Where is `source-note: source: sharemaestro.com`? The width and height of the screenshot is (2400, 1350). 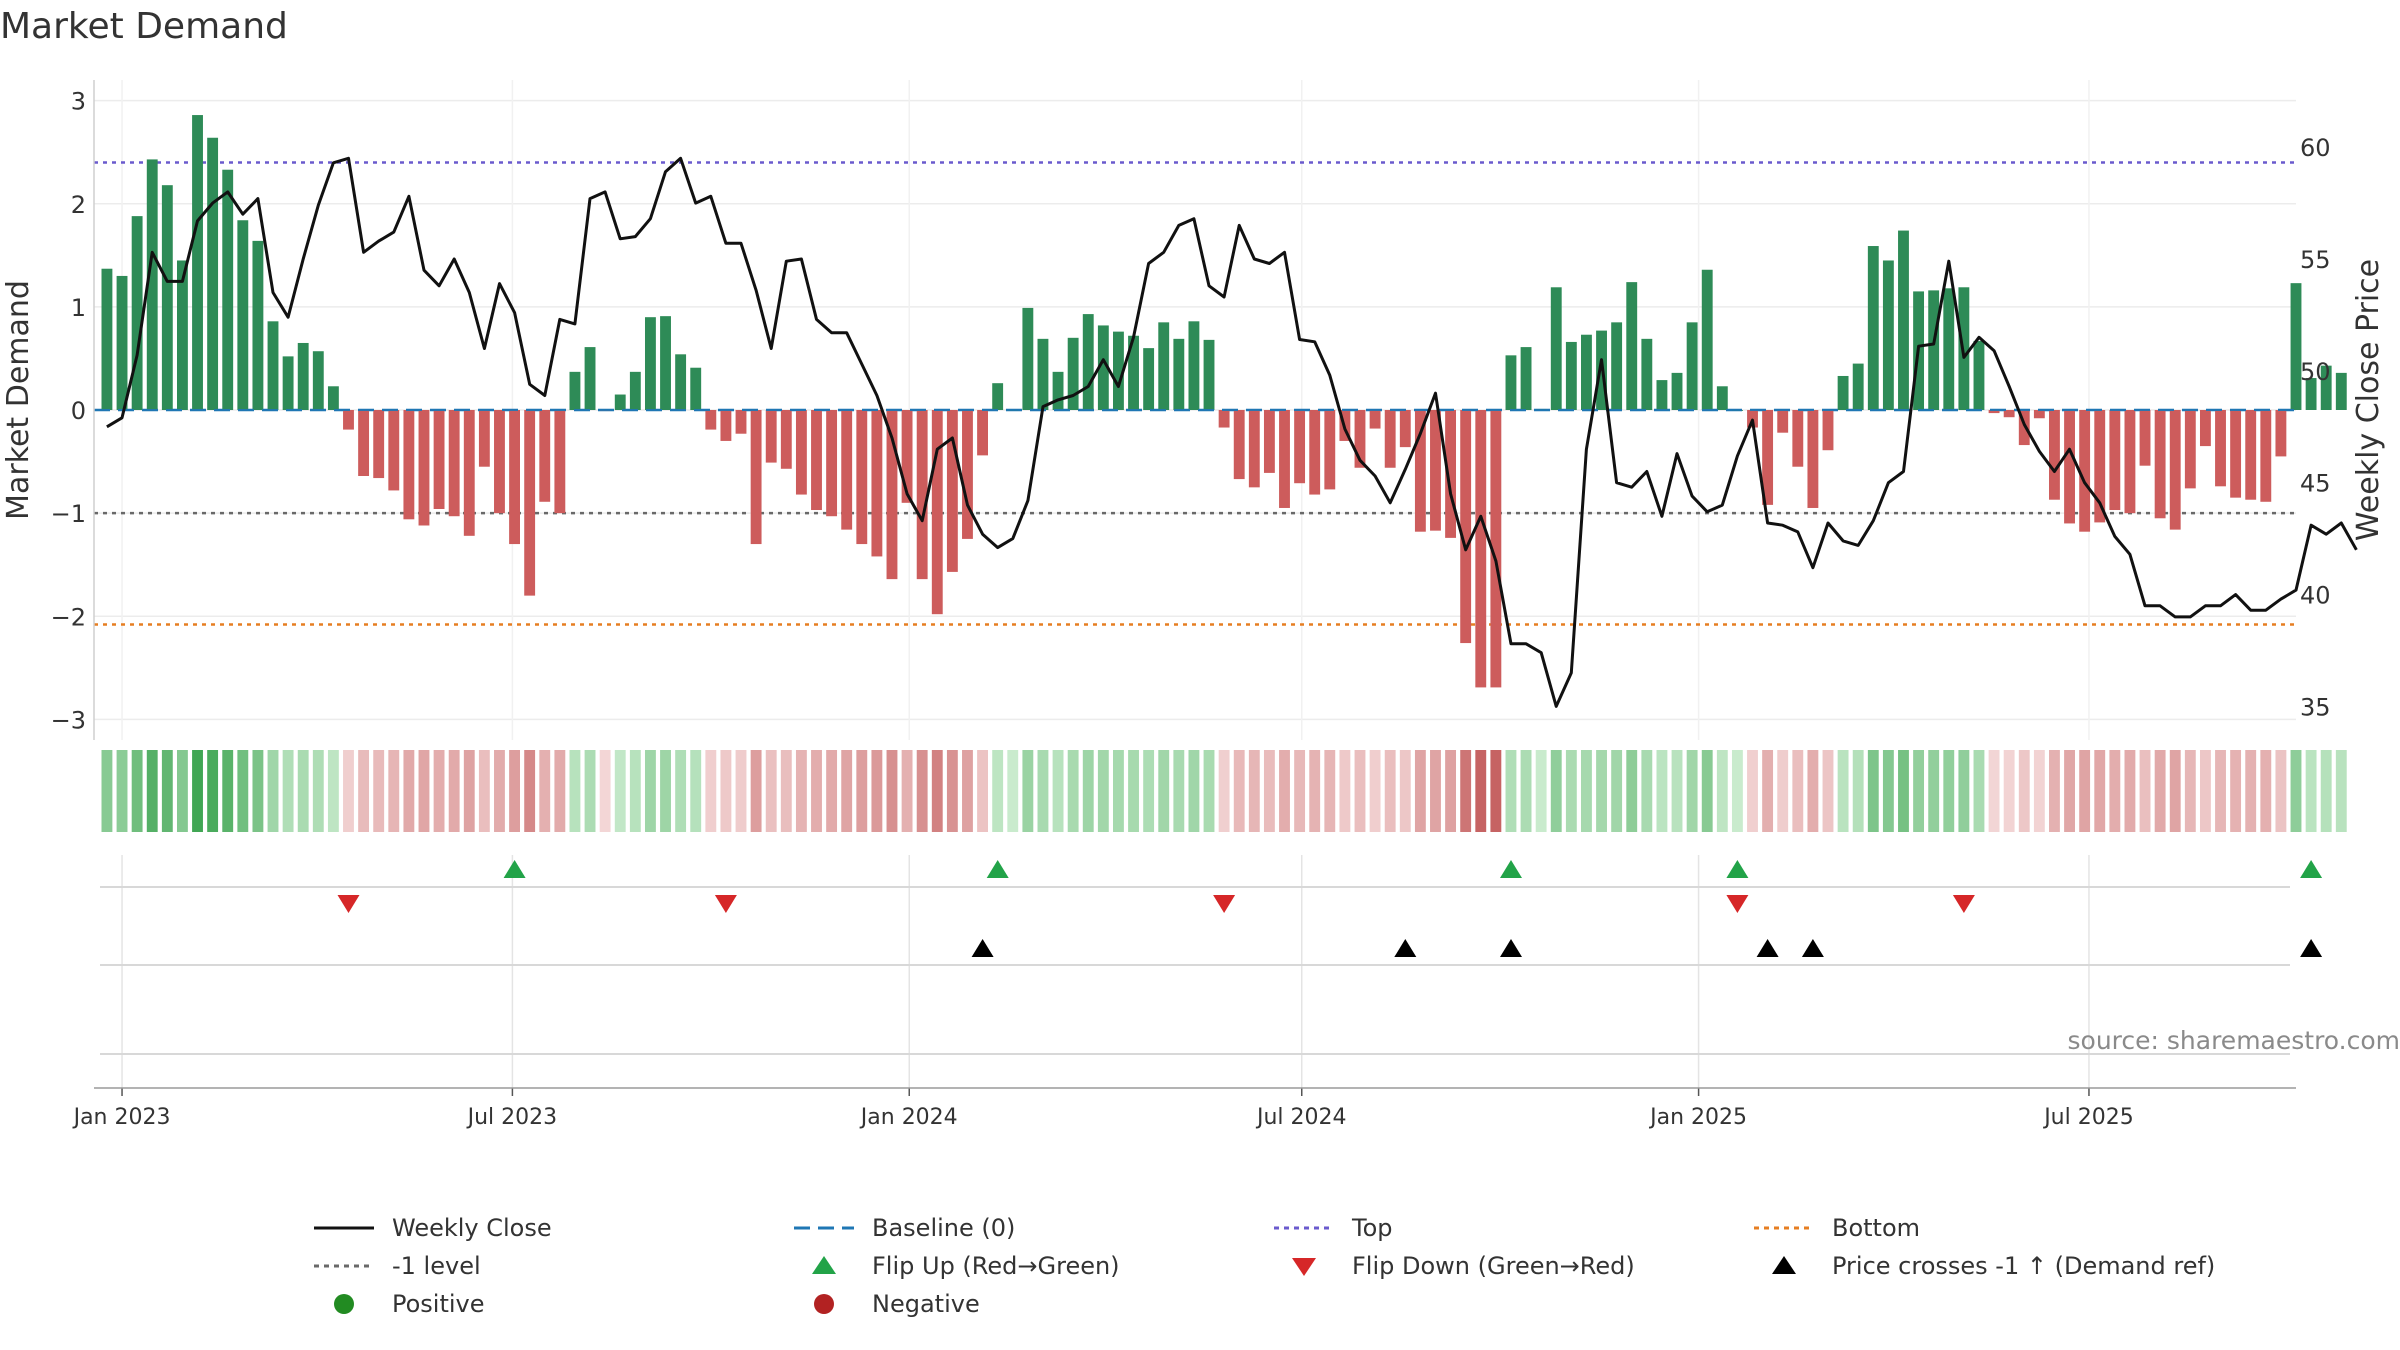
source-note: source: sharemaestro.com is located at coordinates (2234, 1040).